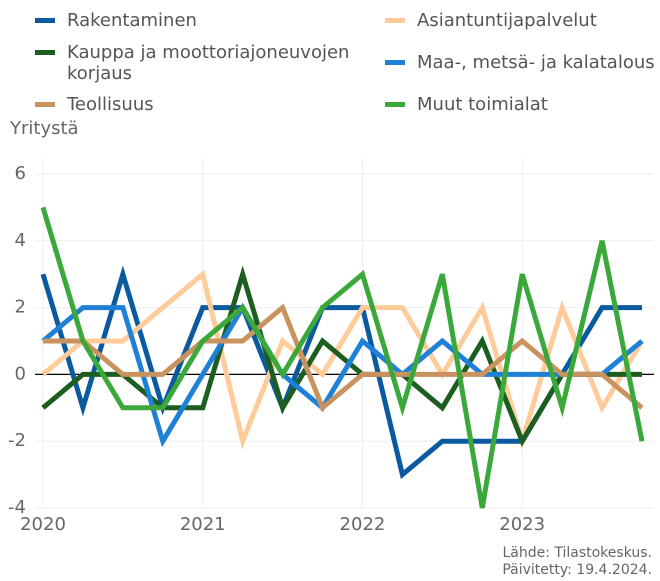 This screenshot has height=581, width=660. Describe the element at coordinates (577, 570) in the screenshot. I see `updated: Päivitetty: 19.4.2024.` at that location.